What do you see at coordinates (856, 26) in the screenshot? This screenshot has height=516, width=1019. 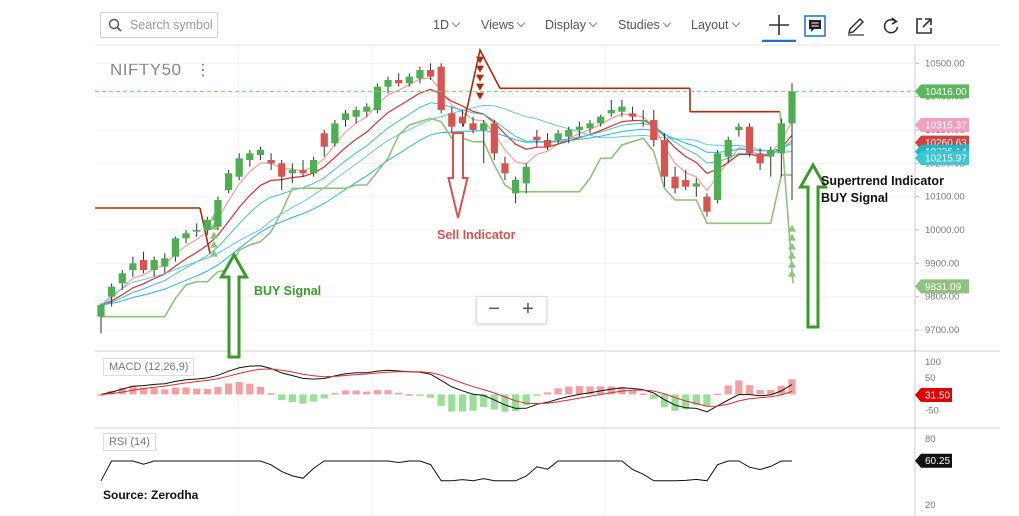 I see `pencil-icon` at bounding box center [856, 26].